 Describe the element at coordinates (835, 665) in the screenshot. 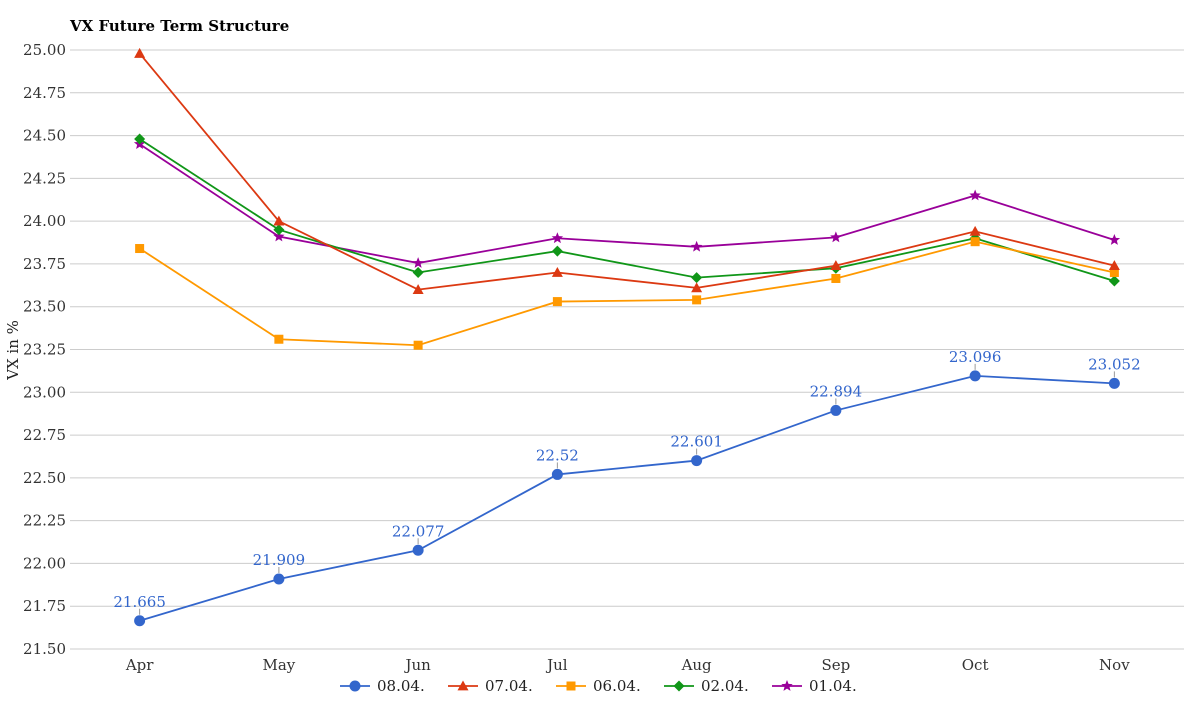

I see `x-tick-label: Sep` at that location.